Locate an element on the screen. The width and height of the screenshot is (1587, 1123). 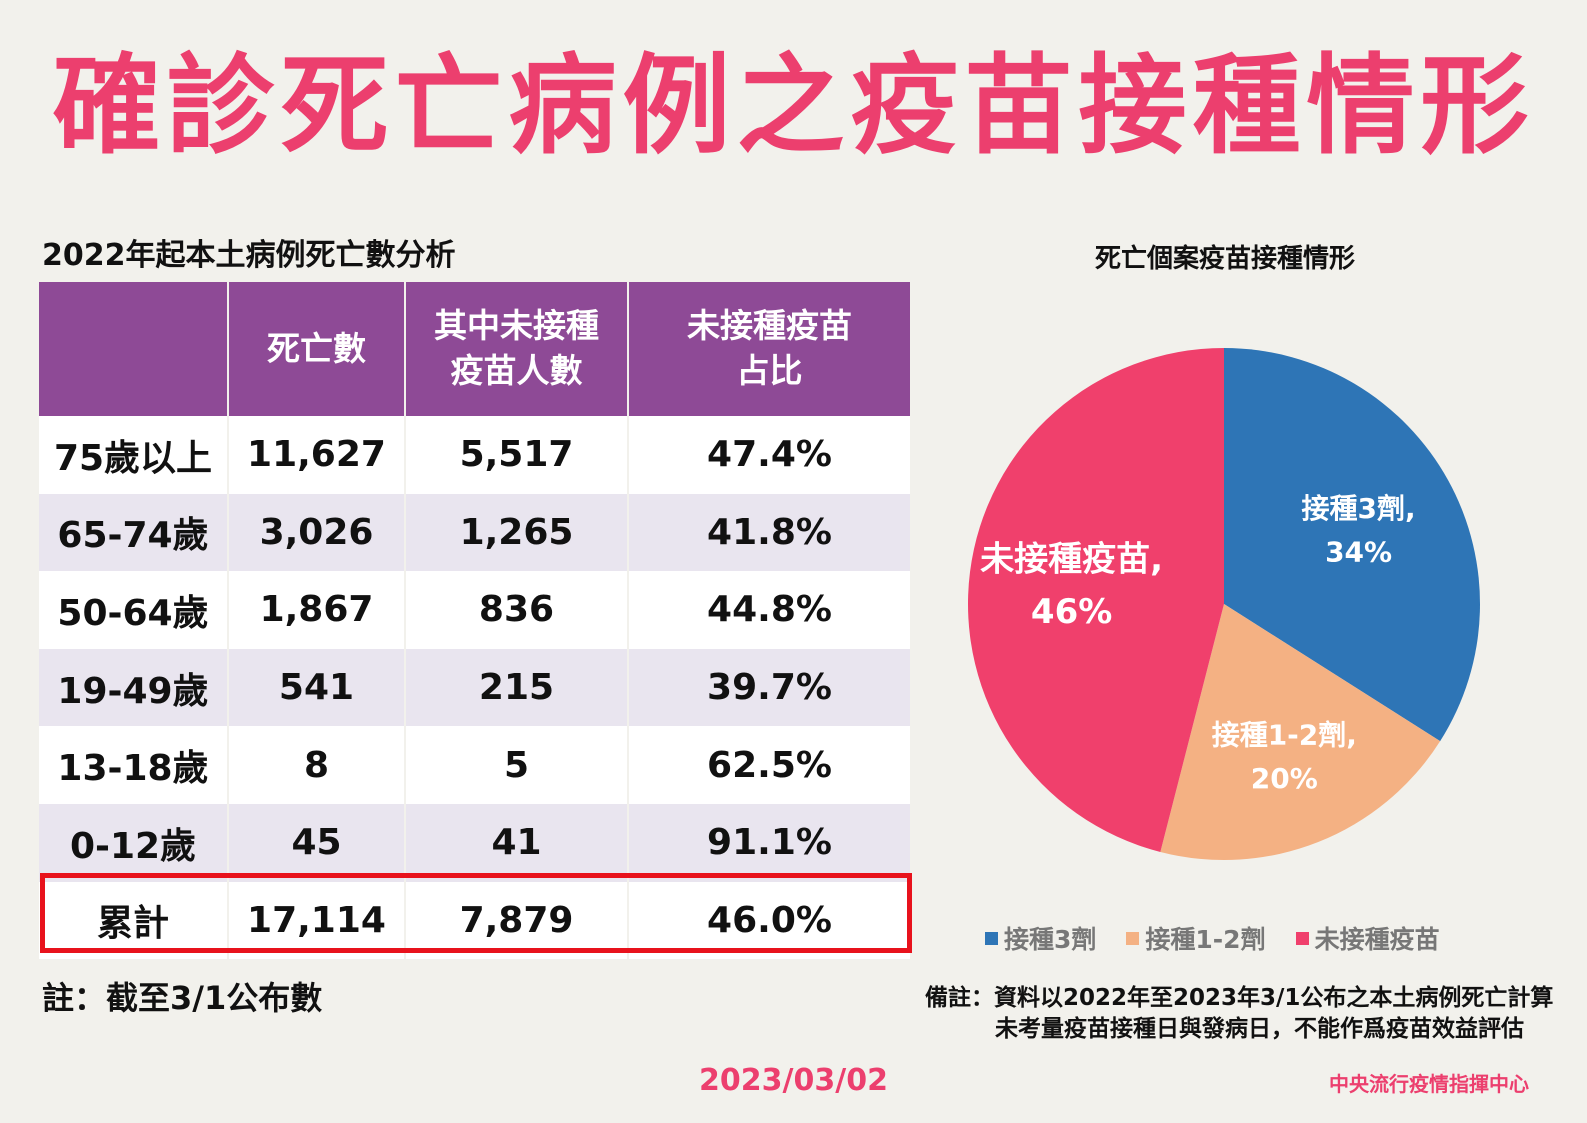
cell-unvaccinated-ratio: 39.7% is located at coordinates (768, 687).